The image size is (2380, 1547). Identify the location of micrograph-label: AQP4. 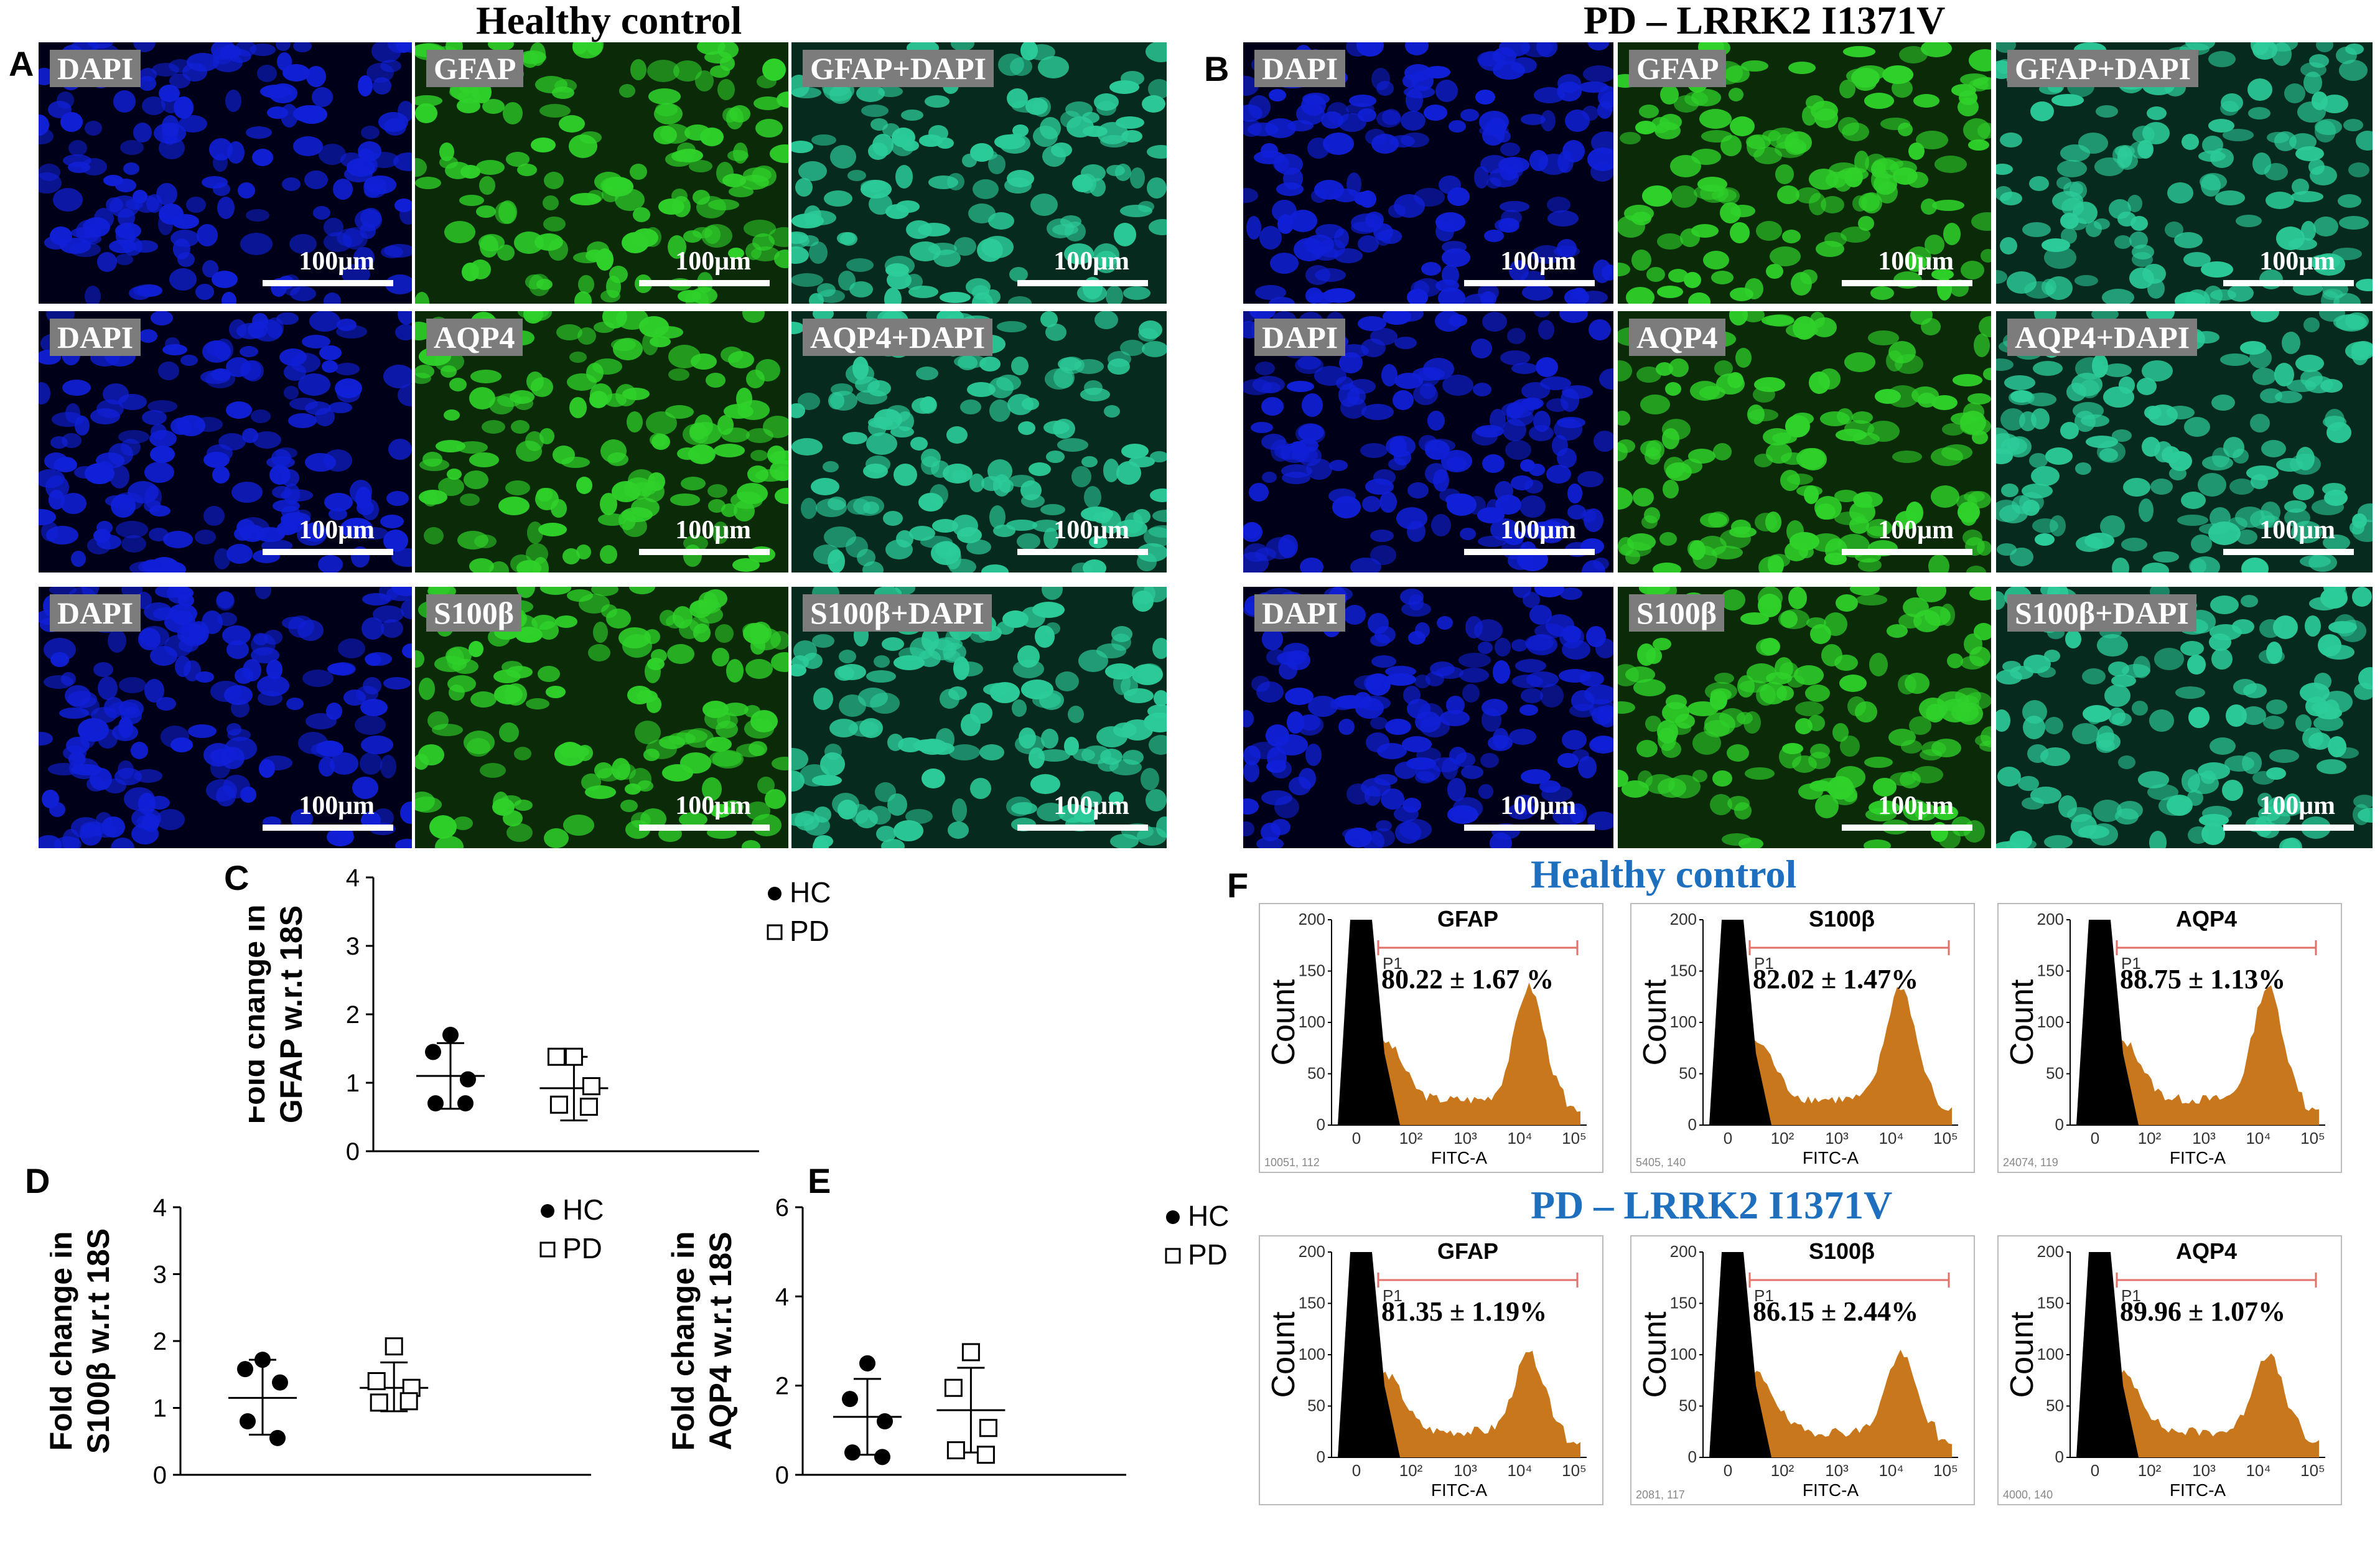
(475, 337).